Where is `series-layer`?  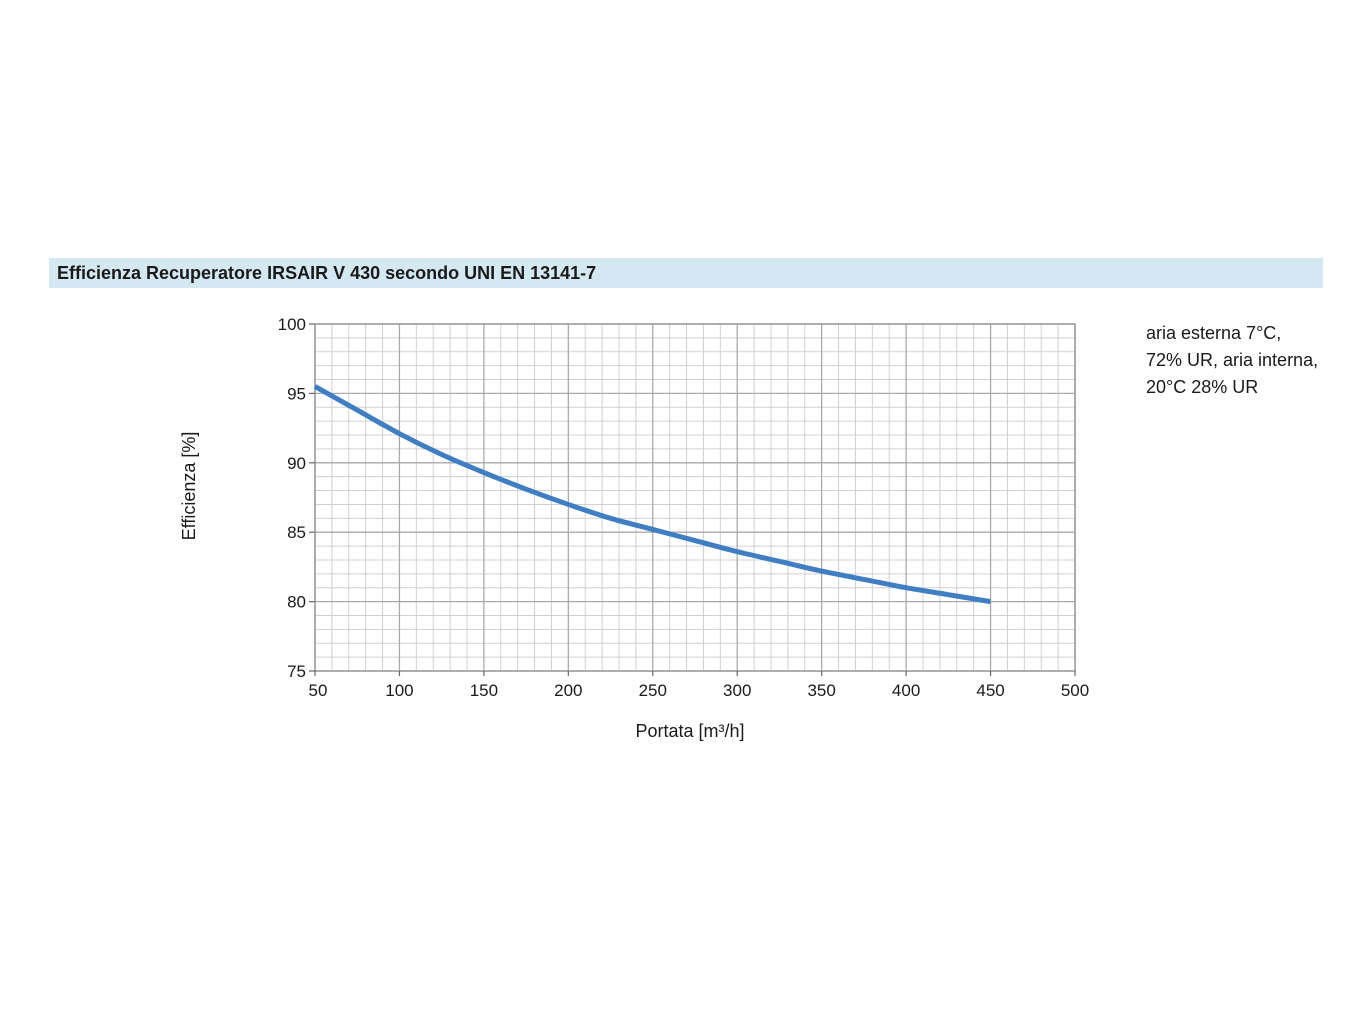
series-layer is located at coordinates (652, 494).